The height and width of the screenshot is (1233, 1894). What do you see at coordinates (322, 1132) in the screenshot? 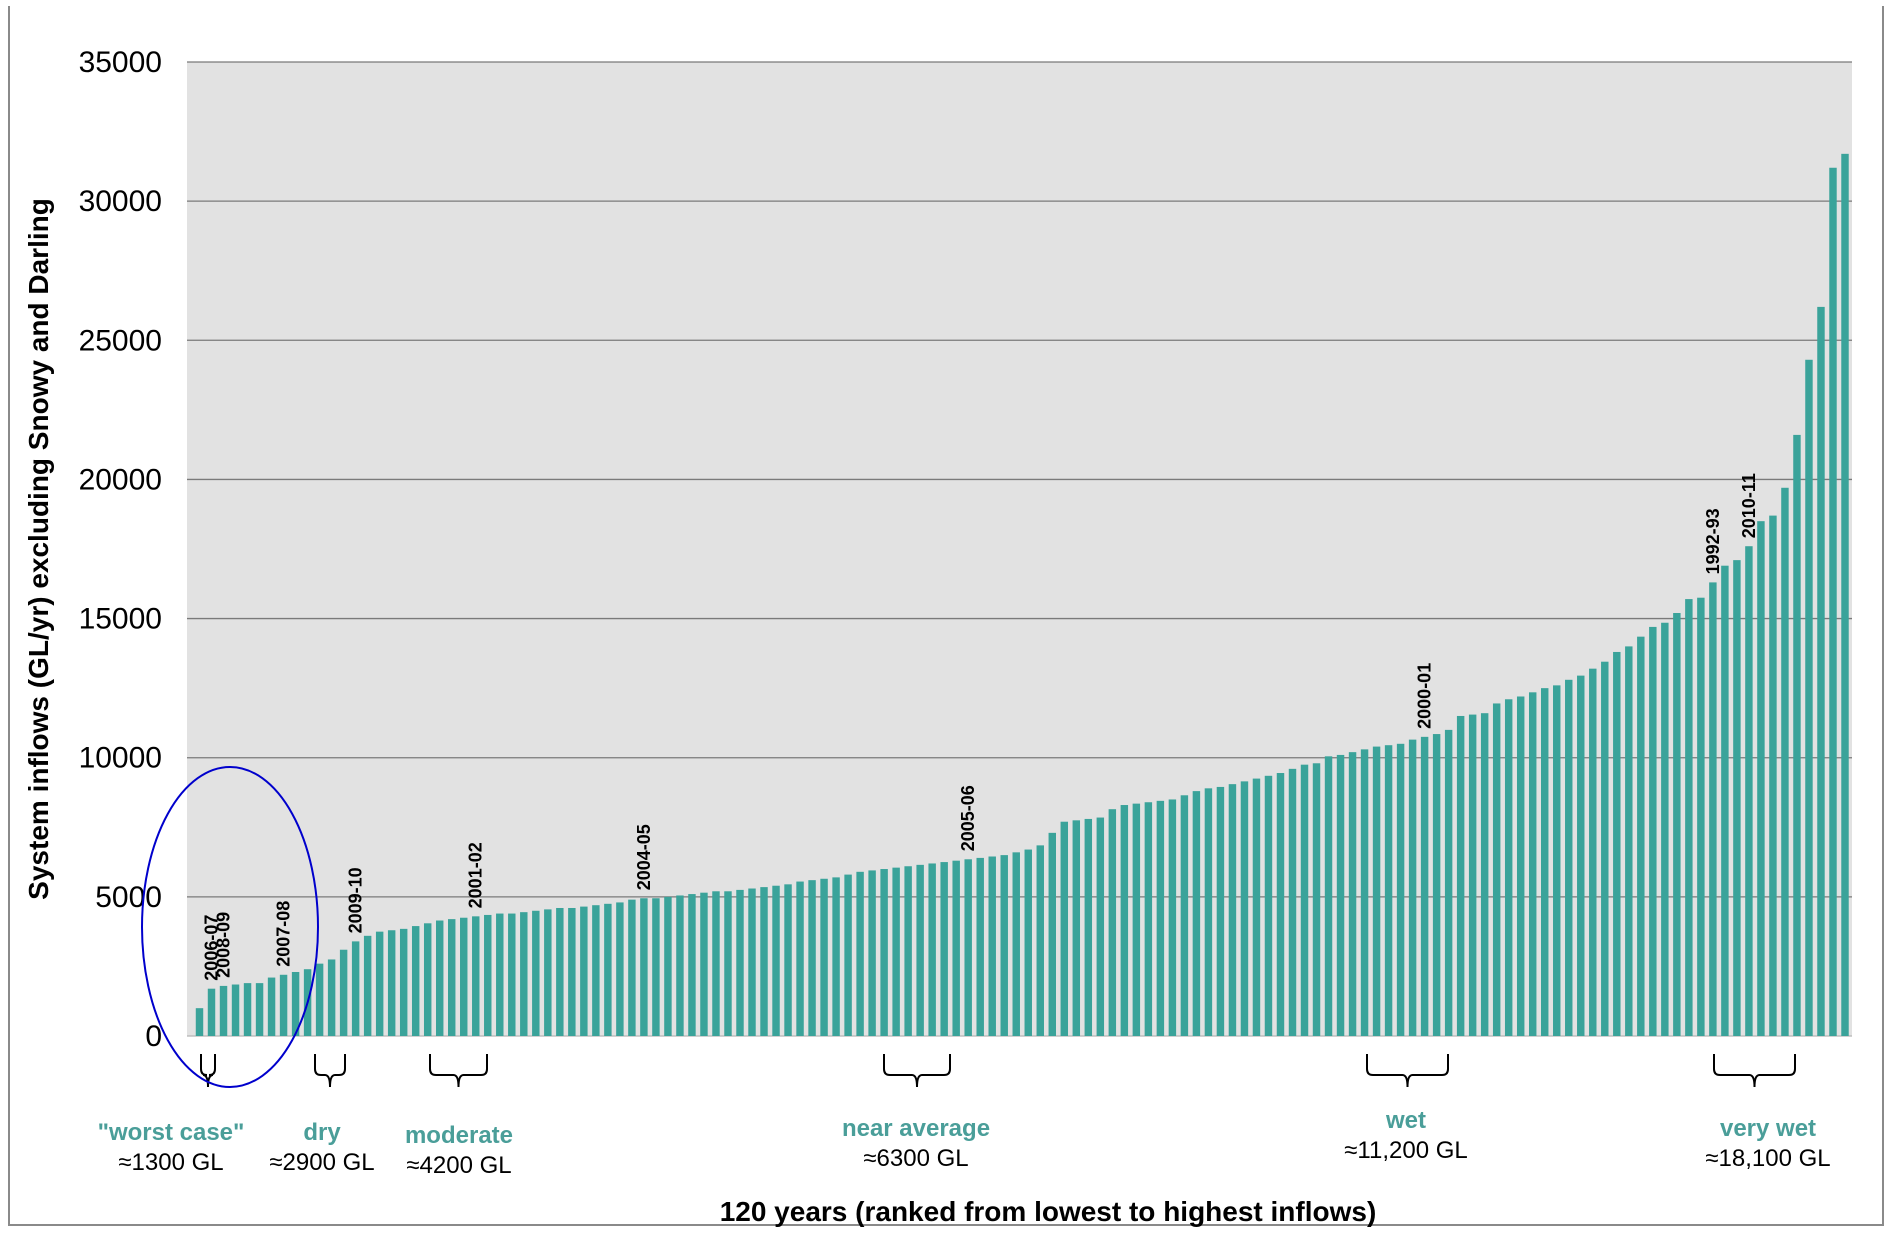
I see `category-name: dry` at bounding box center [322, 1132].